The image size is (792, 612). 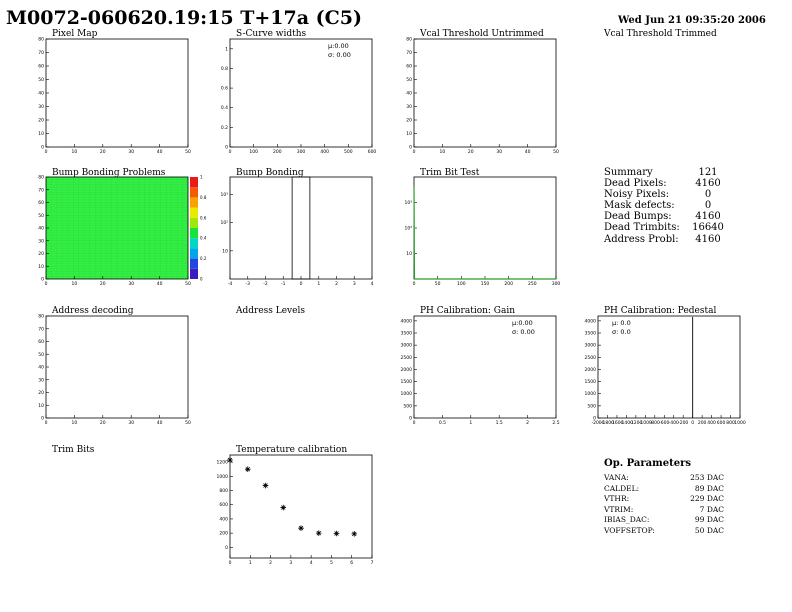 I want to click on op-param-row: IBIAS_DAC: 99 DAC, so click(x=674, y=520).